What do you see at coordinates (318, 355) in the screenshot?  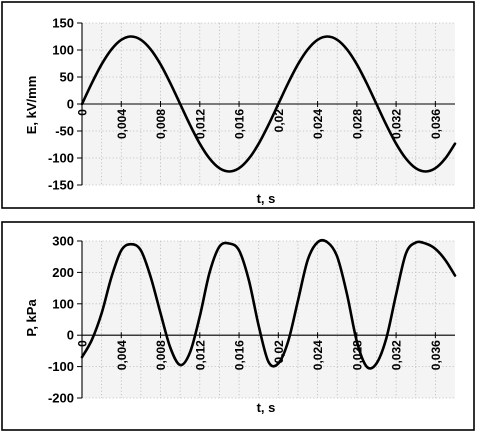 I see `pressure-x-tick-label: 0,024` at bounding box center [318, 355].